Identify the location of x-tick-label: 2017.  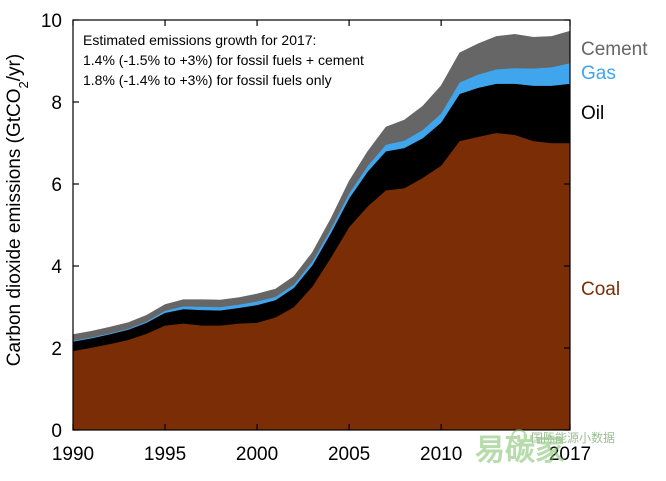
(570, 454).